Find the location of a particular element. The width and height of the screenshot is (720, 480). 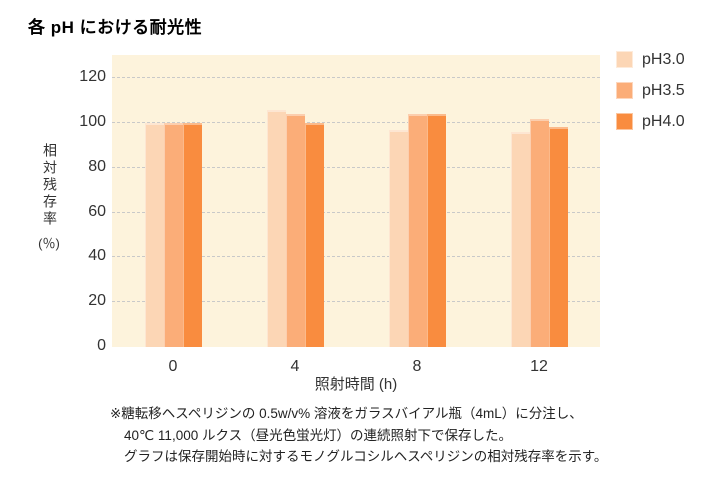

bar-pH4.0-12h is located at coordinates (558, 237).